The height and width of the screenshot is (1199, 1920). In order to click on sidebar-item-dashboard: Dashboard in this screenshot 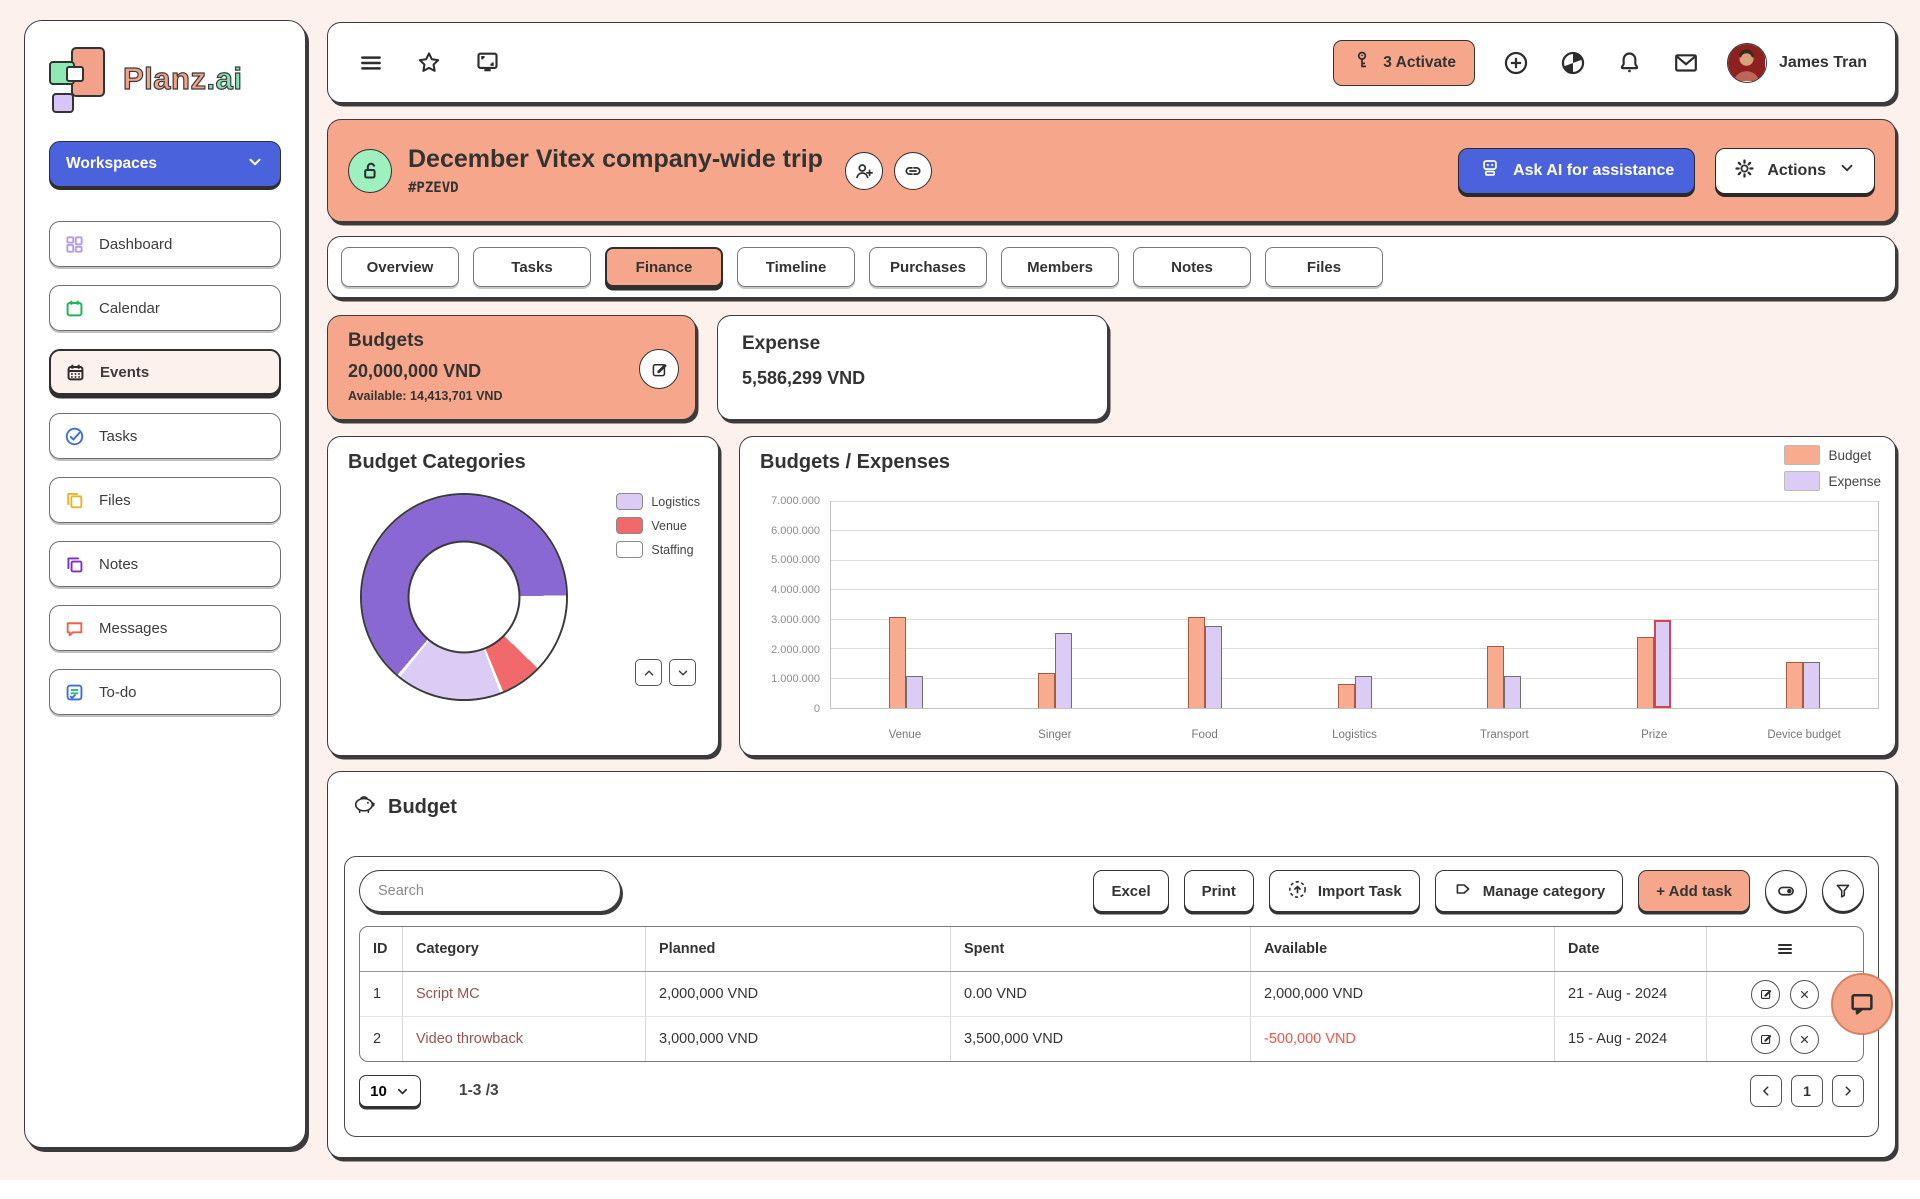, I will do `click(165, 244)`.